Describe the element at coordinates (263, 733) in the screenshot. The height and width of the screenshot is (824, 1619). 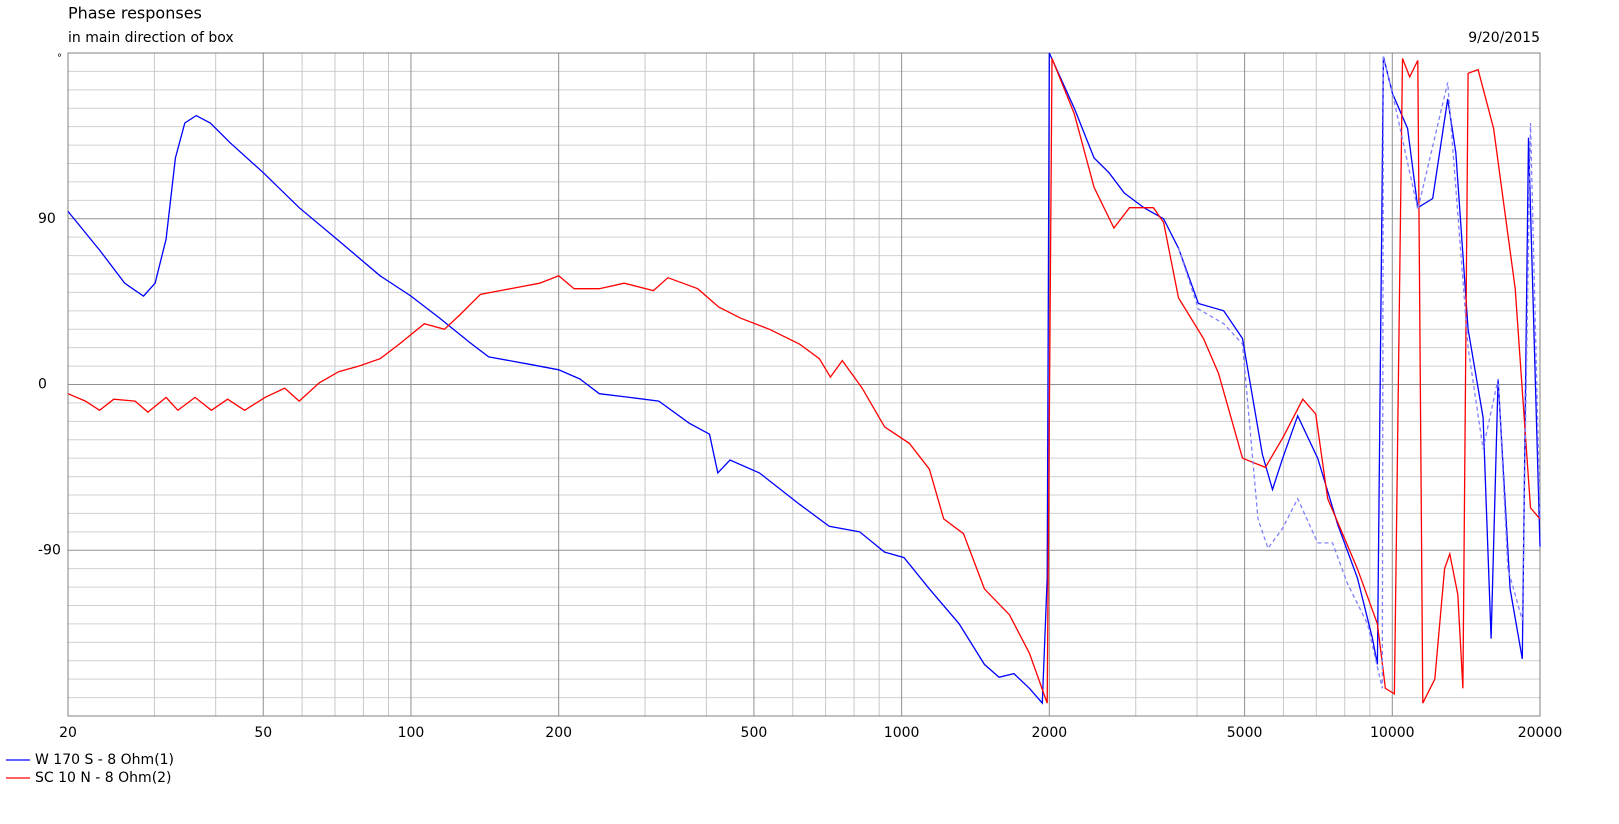
I see `x-tick-label: 50` at that location.